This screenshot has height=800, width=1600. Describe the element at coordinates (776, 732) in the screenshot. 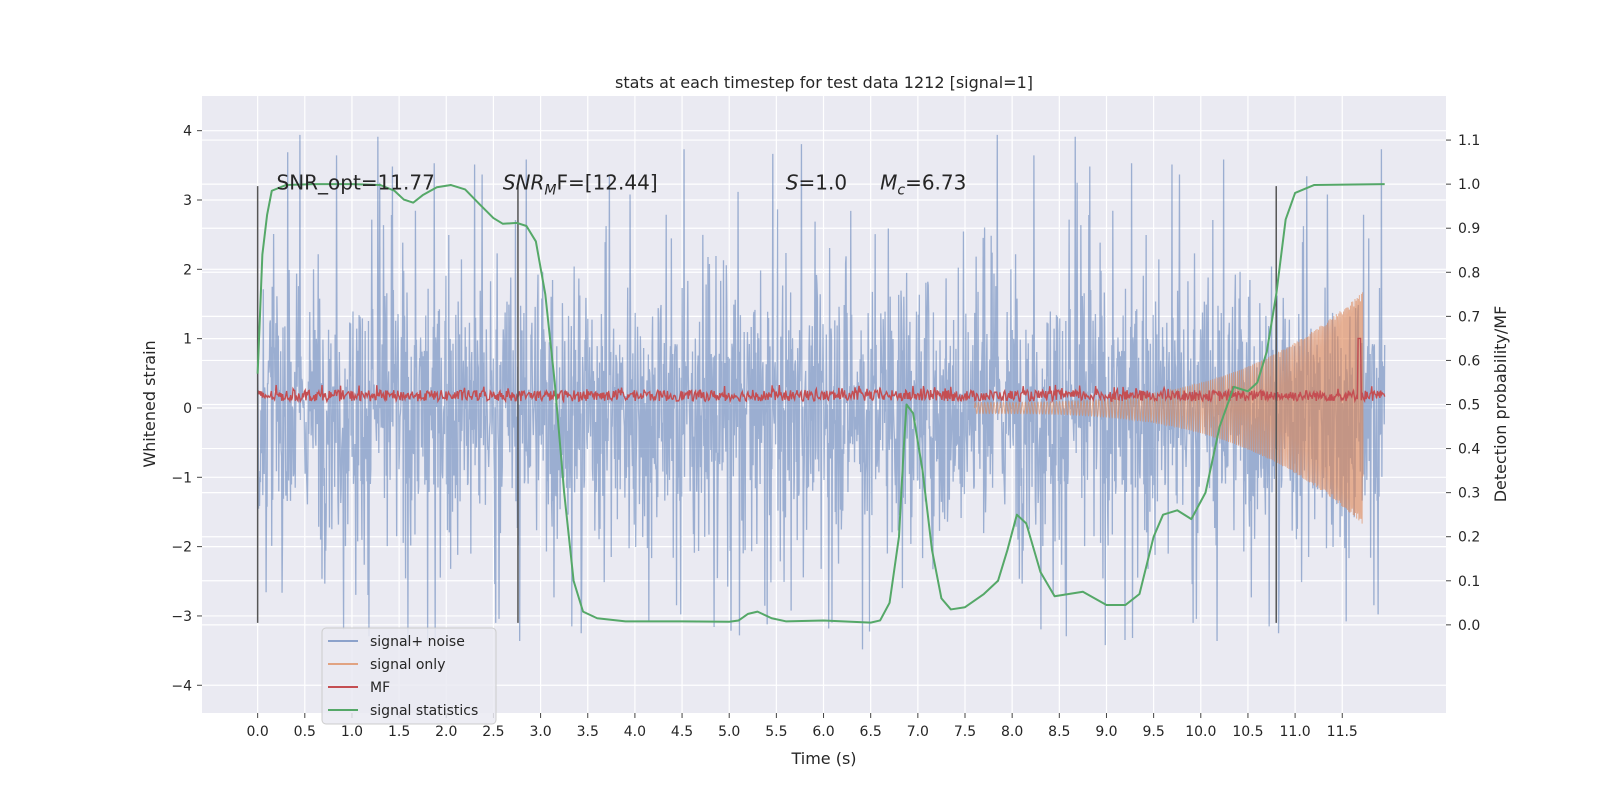

I see `x-tick-label: 5.5` at that location.